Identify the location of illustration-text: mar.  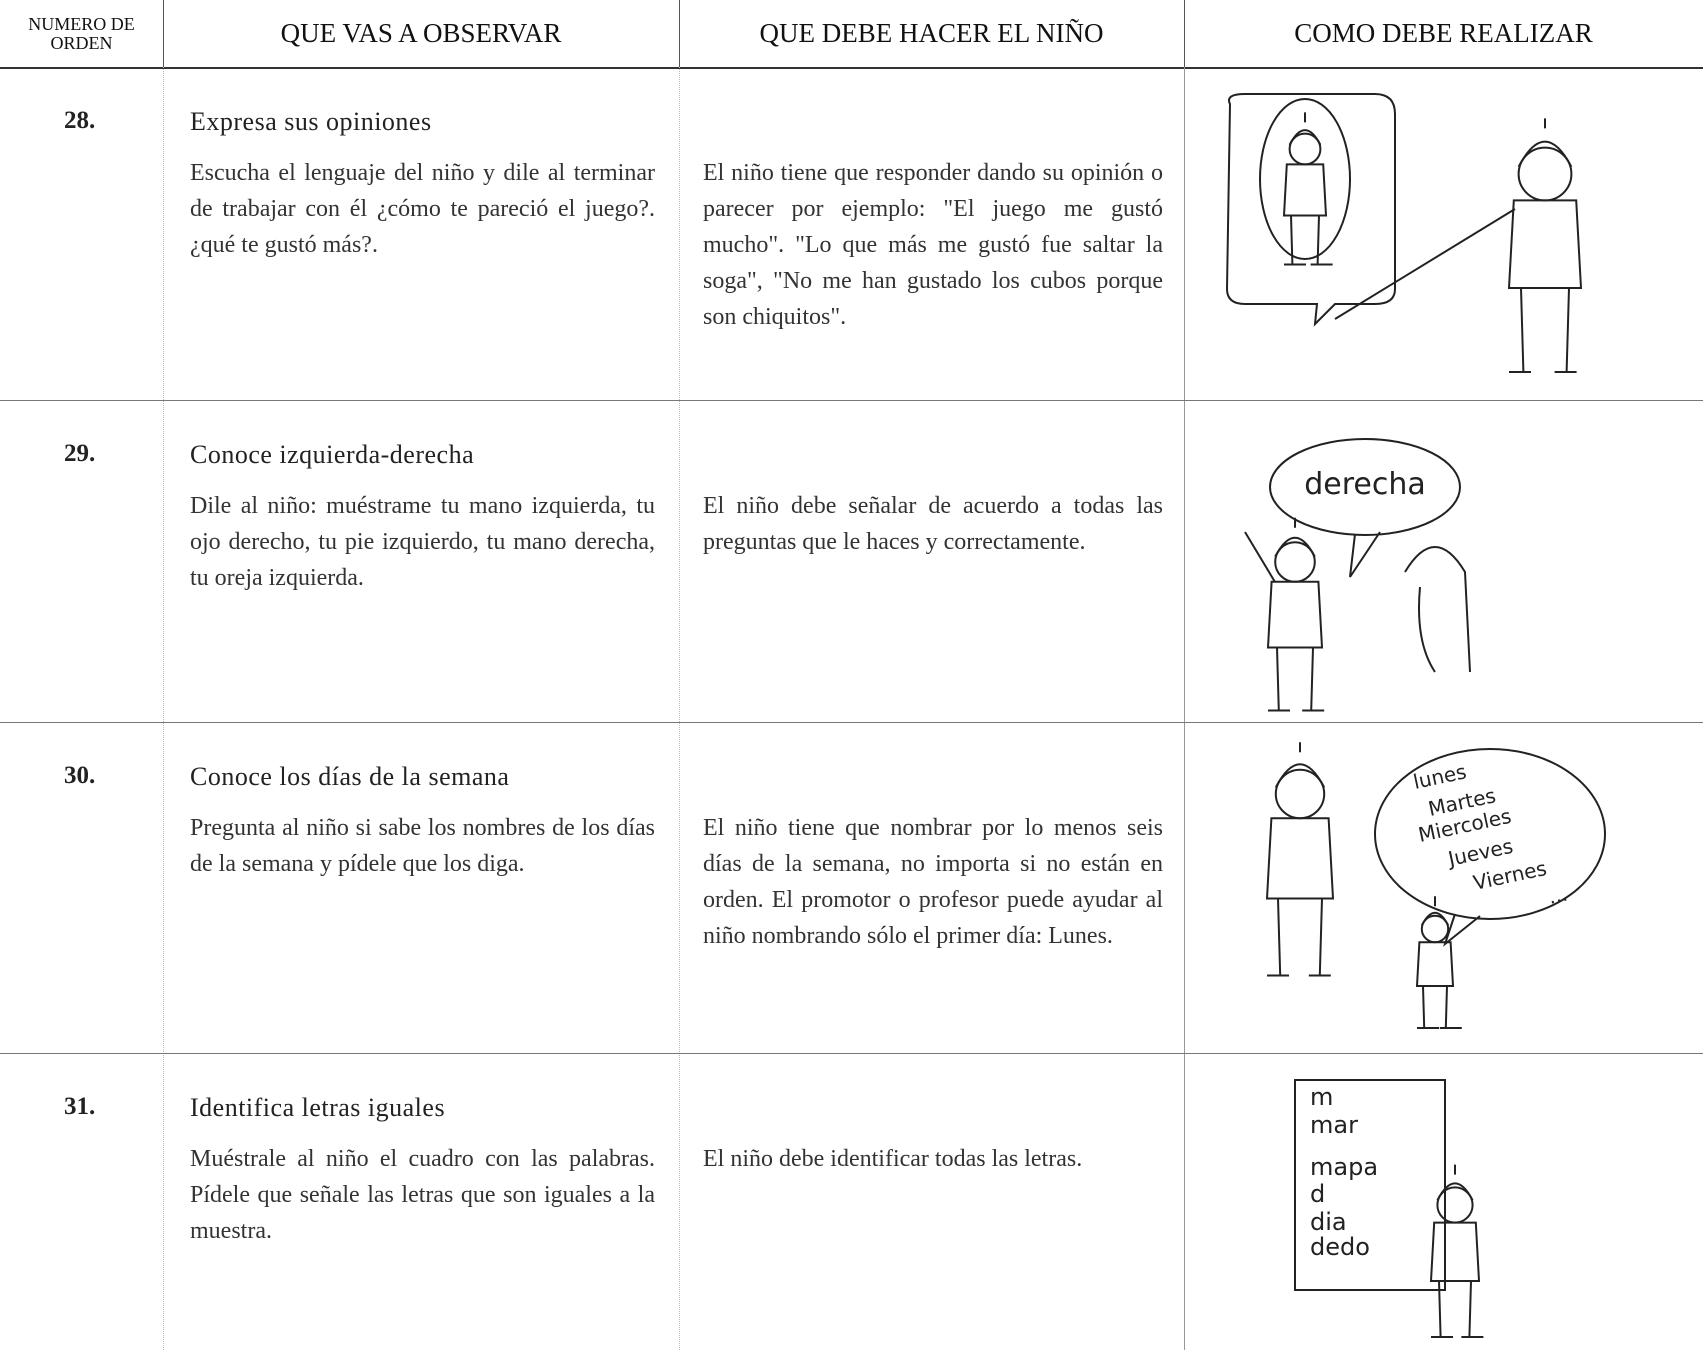
(1334, 1125).